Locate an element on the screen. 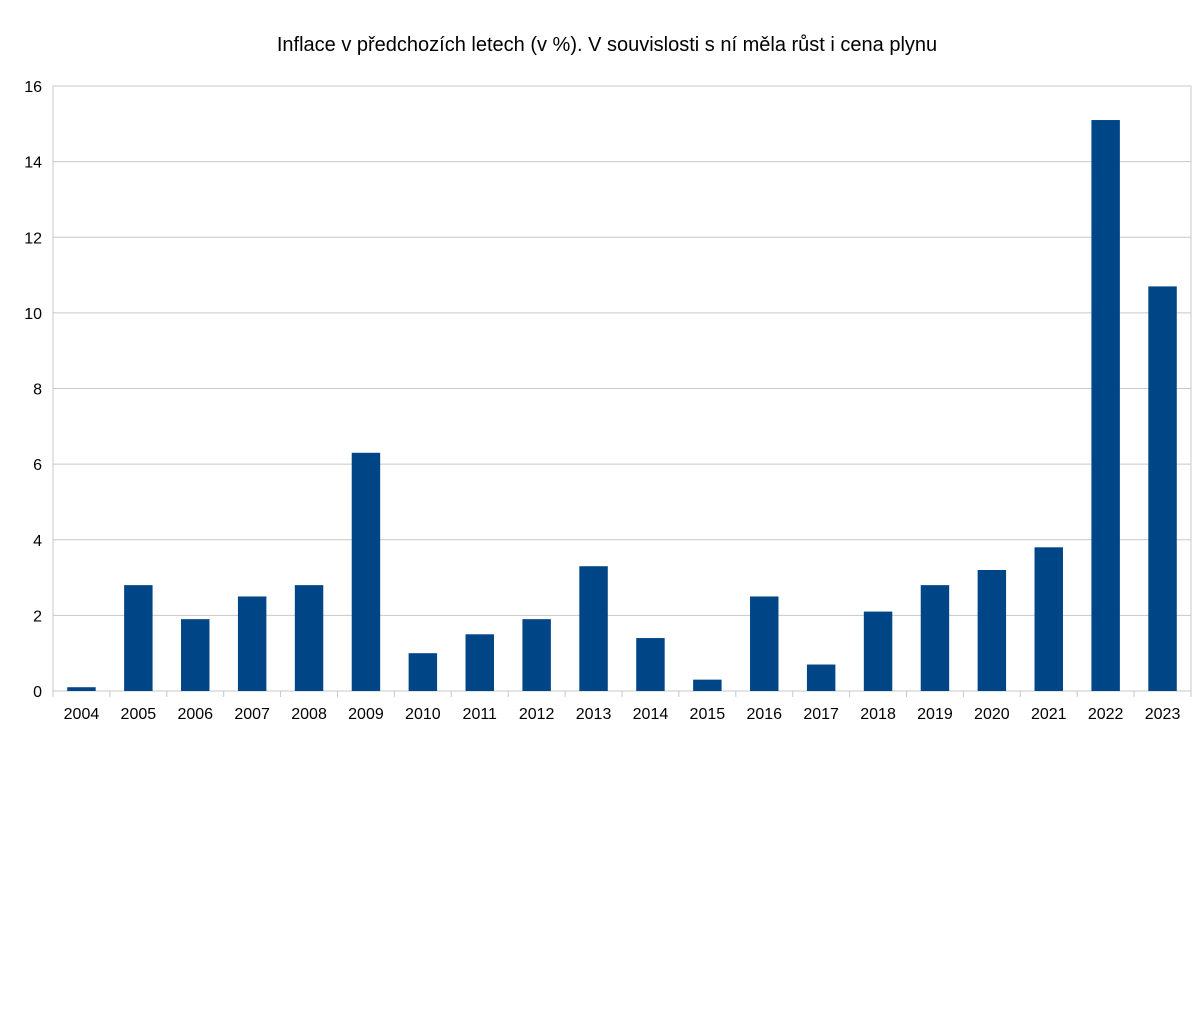 This screenshot has height=1026, width=1200. x-tick-label: 2010 is located at coordinates (423, 714).